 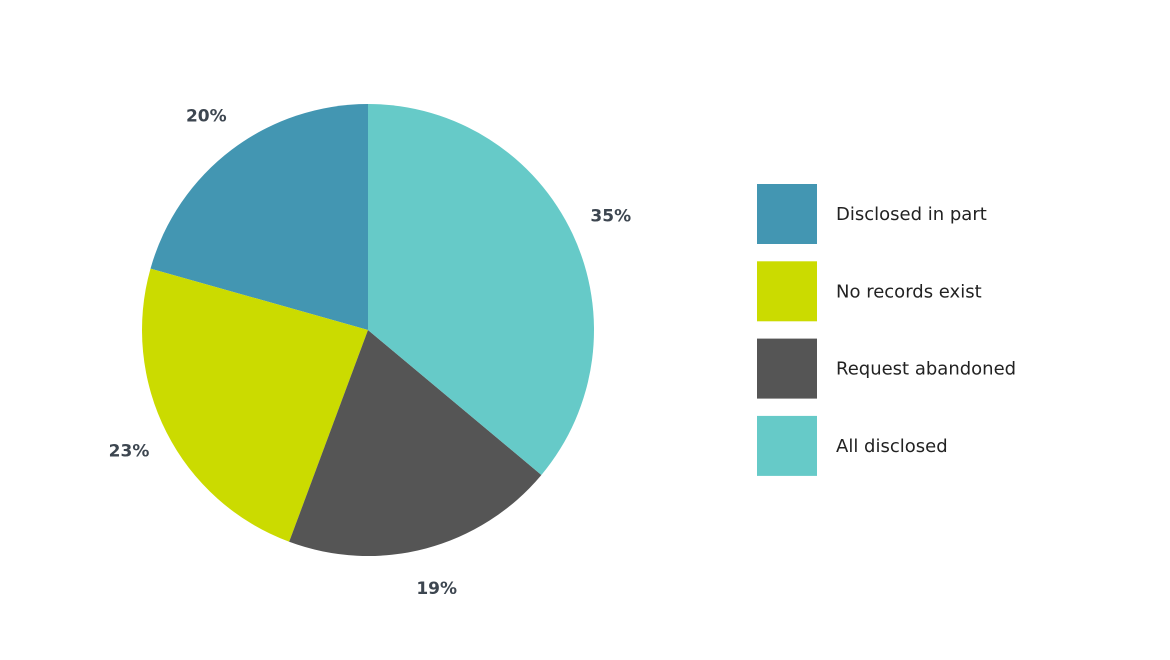 What do you see at coordinates (911, 214) in the screenshot?
I see `legend-label: Disclosed in part` at bounding box center [911, 214].